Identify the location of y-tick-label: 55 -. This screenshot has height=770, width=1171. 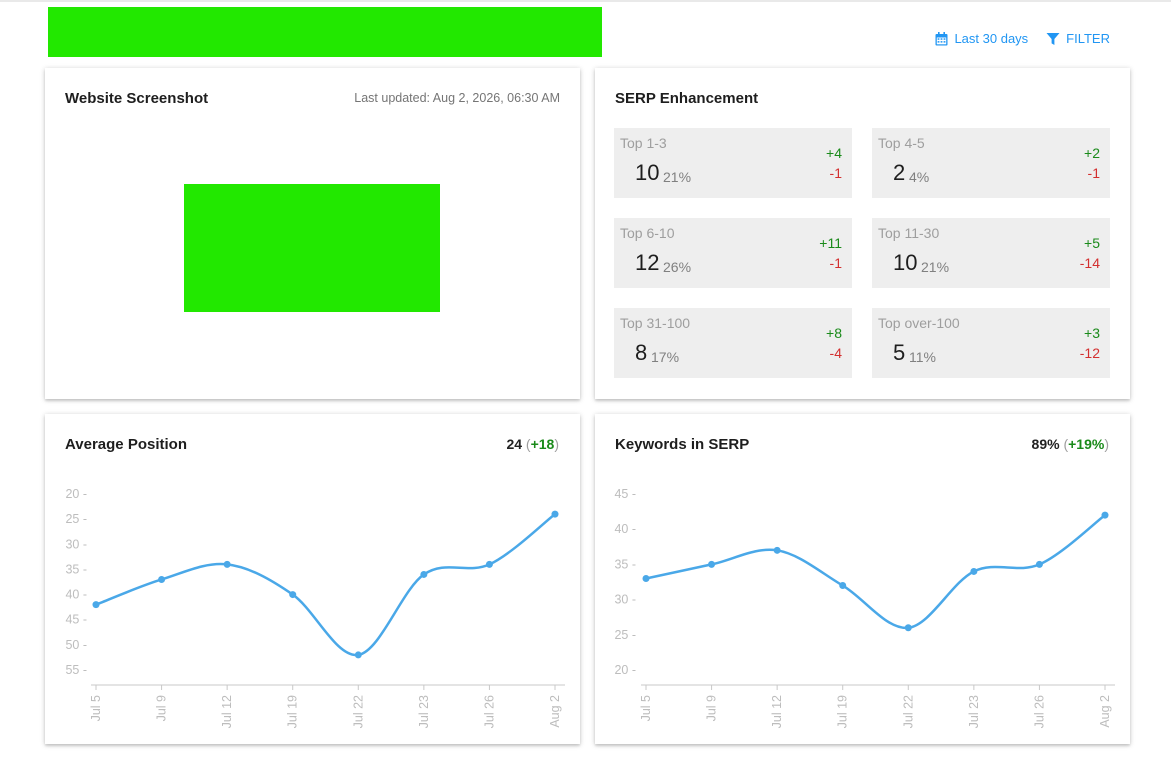
(76, 670).